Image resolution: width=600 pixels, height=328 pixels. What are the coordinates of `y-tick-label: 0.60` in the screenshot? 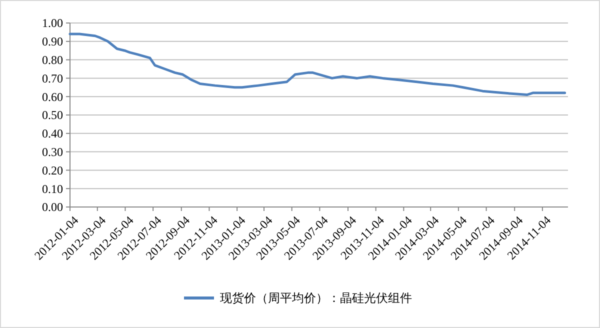 It's located at (52, 97).